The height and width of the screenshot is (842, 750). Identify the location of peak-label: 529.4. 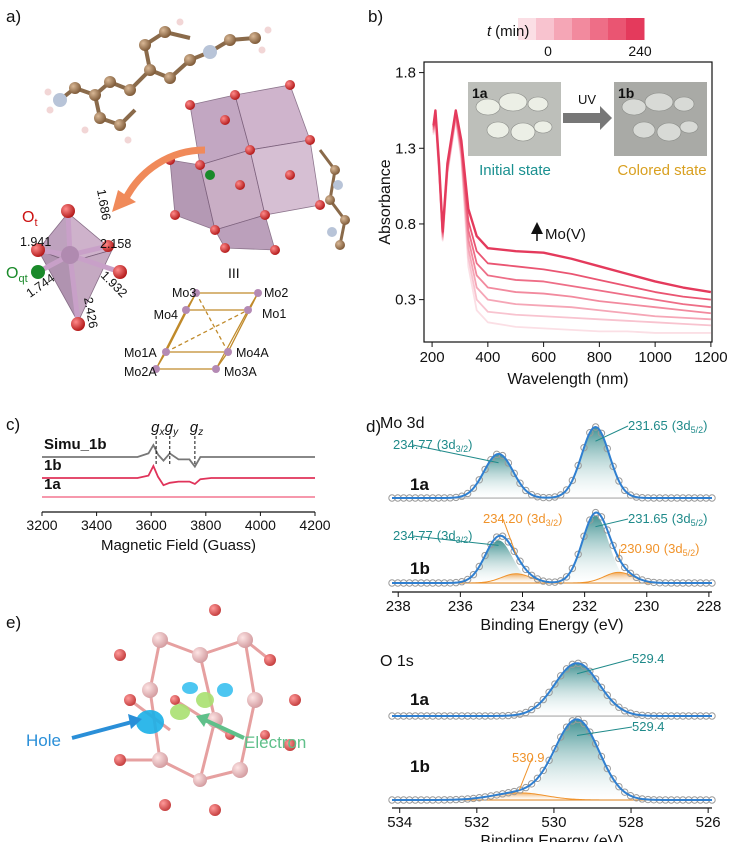
(648, 658).